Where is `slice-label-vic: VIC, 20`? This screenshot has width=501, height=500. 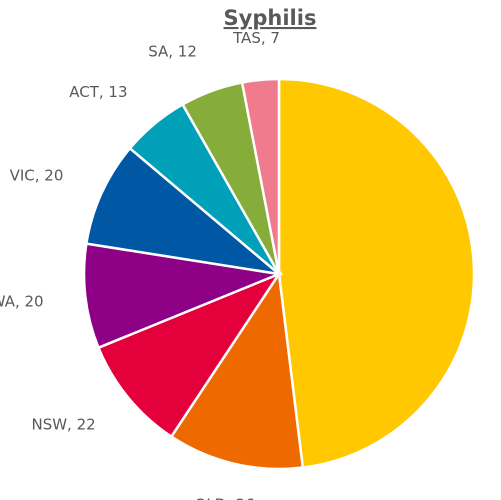 slice-label-vic: VIC, 20 is located at coordinates (37, 176).